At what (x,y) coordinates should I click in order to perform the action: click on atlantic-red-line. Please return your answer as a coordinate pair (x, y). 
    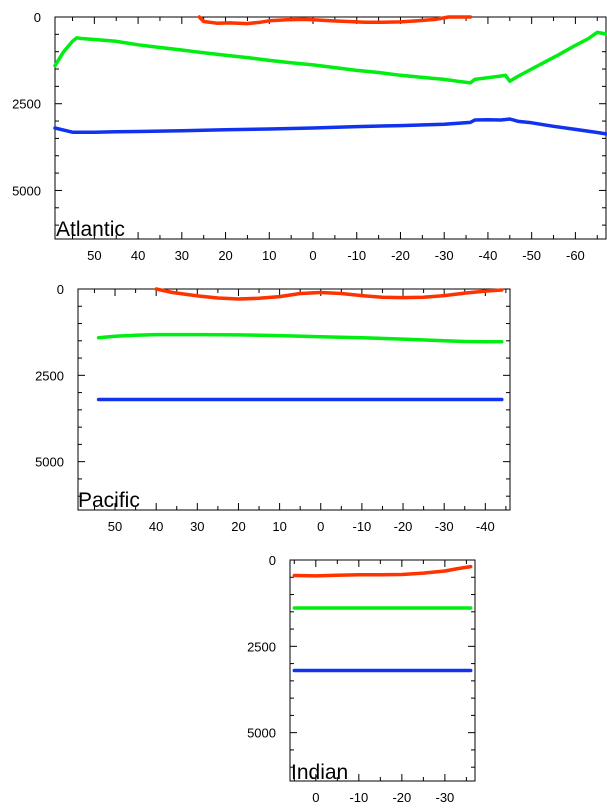
    Looking at the image, I should click on (335, 20).